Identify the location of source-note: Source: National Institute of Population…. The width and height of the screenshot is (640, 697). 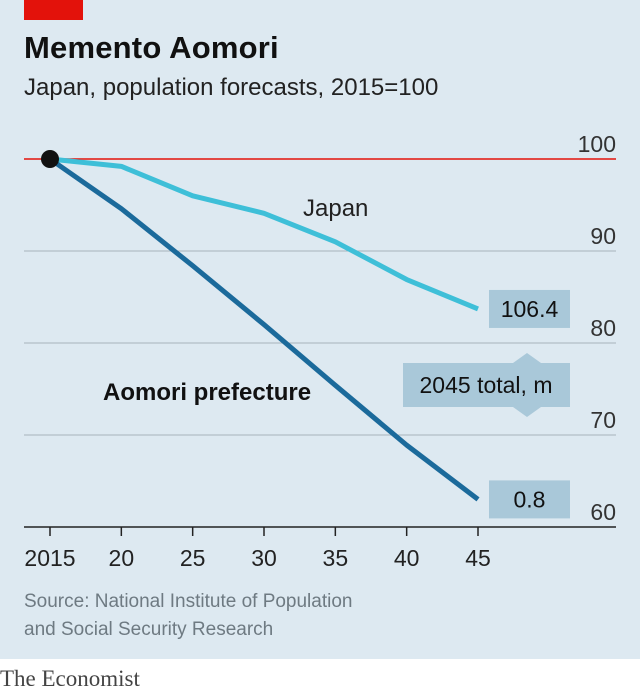
(188, 616).